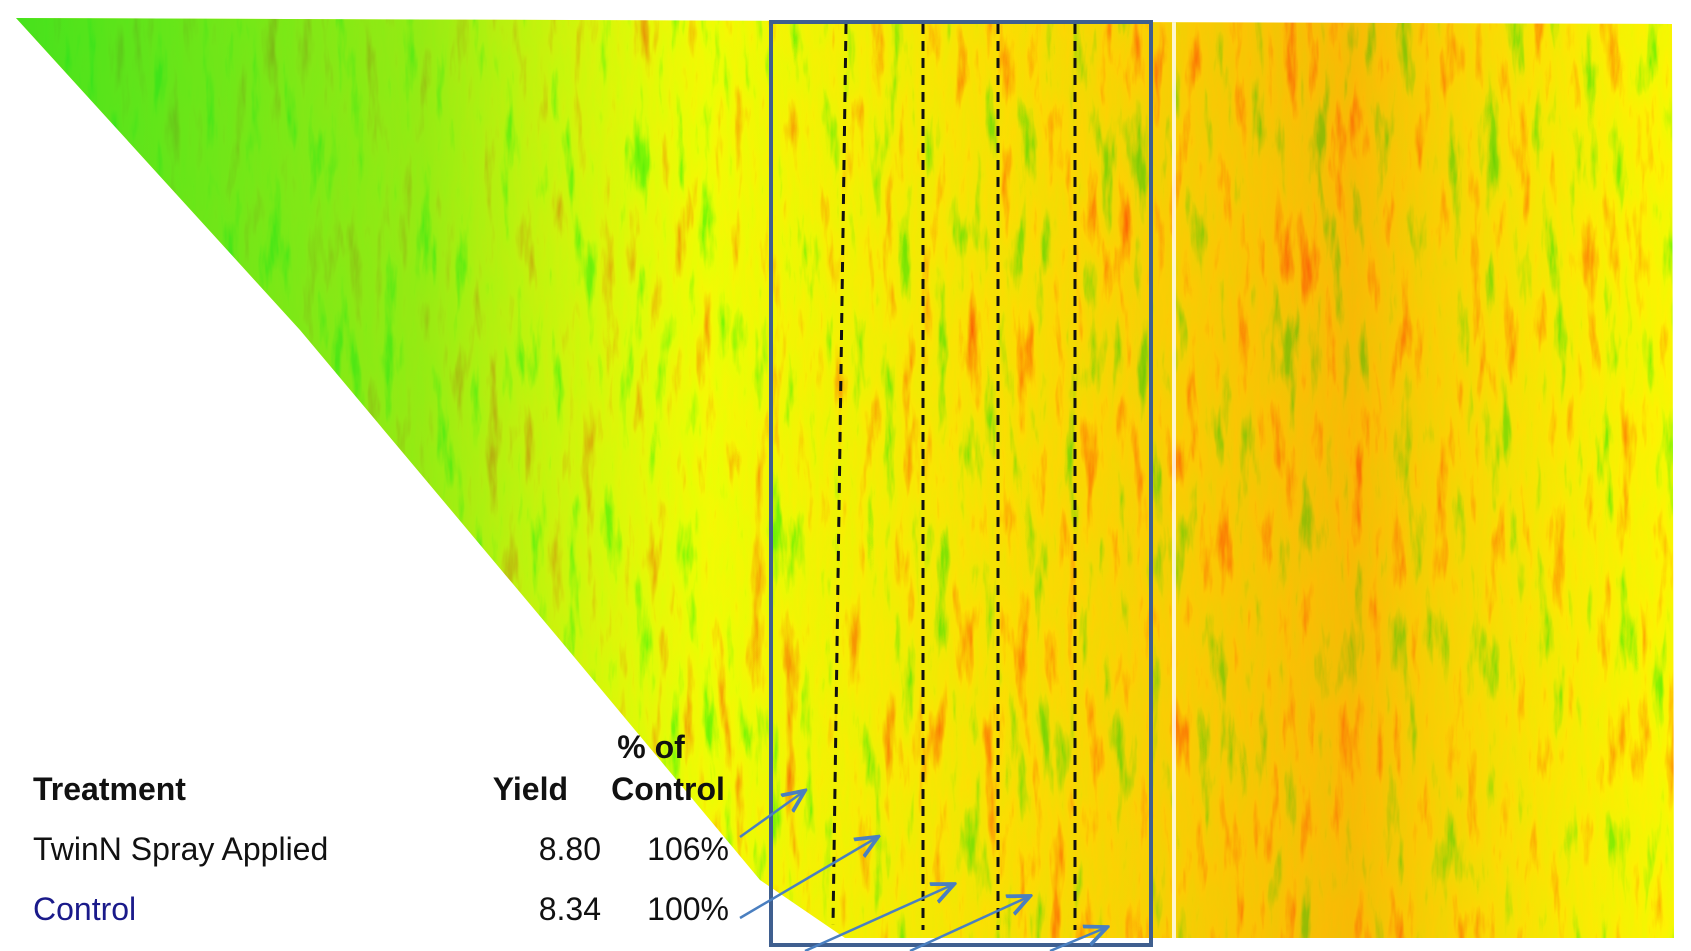 This screenshot has height=951, width=1691. What do you see at coordinates (954, 476) in the screenshot?
I see `strip-dividers` at bounding box center [954, 476].